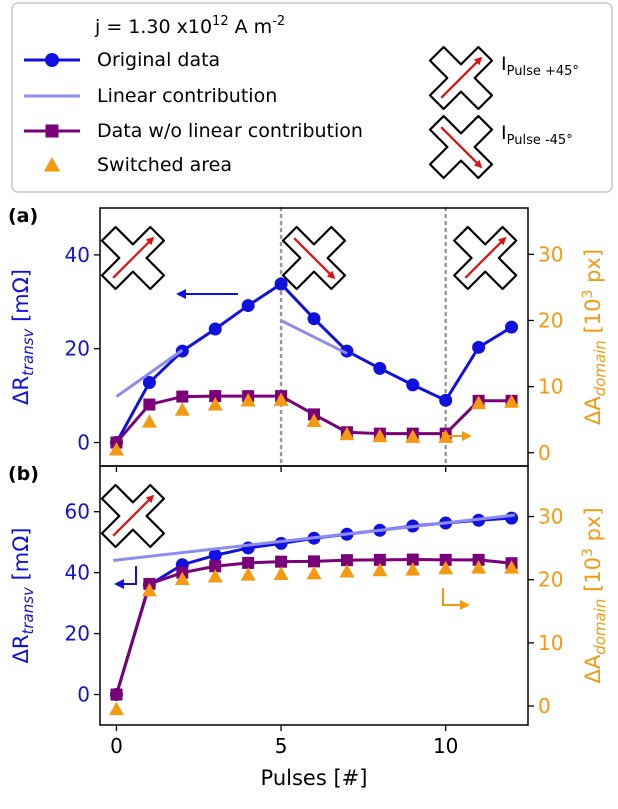 The height and width of the screenshot is (809, 618). I want to click on series-switched-area, so click(314, 424).